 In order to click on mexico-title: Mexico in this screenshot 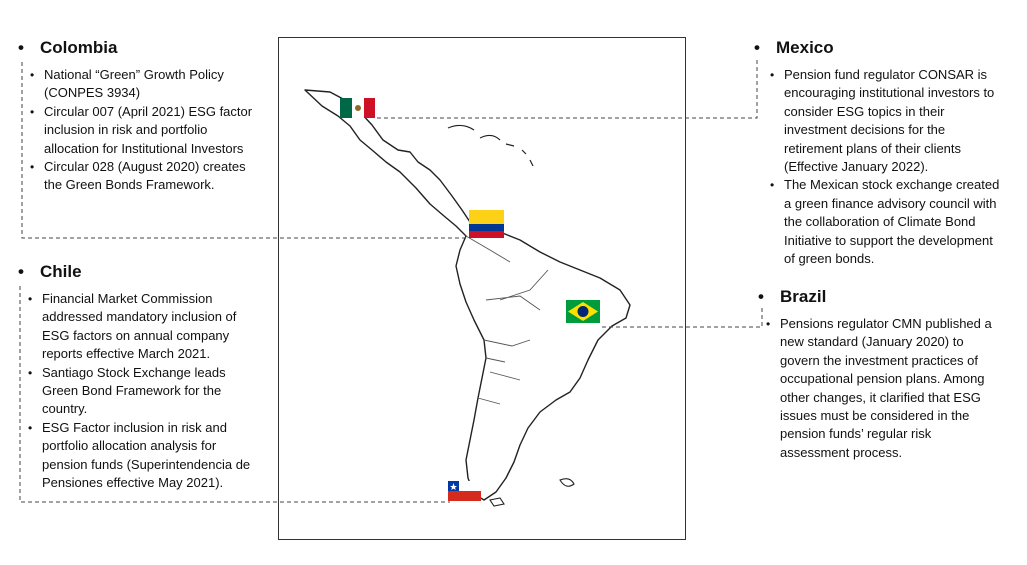, I will do `click(805, 47)`.